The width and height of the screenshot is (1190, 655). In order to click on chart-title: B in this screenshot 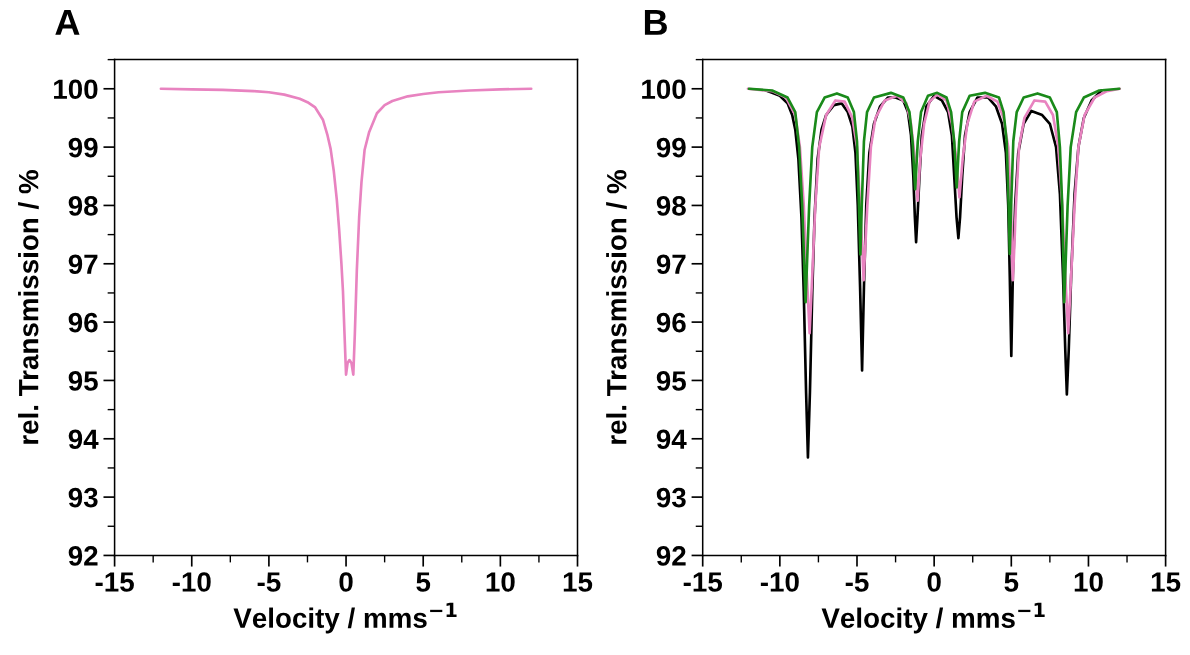, I will do `click(655, 22)`.